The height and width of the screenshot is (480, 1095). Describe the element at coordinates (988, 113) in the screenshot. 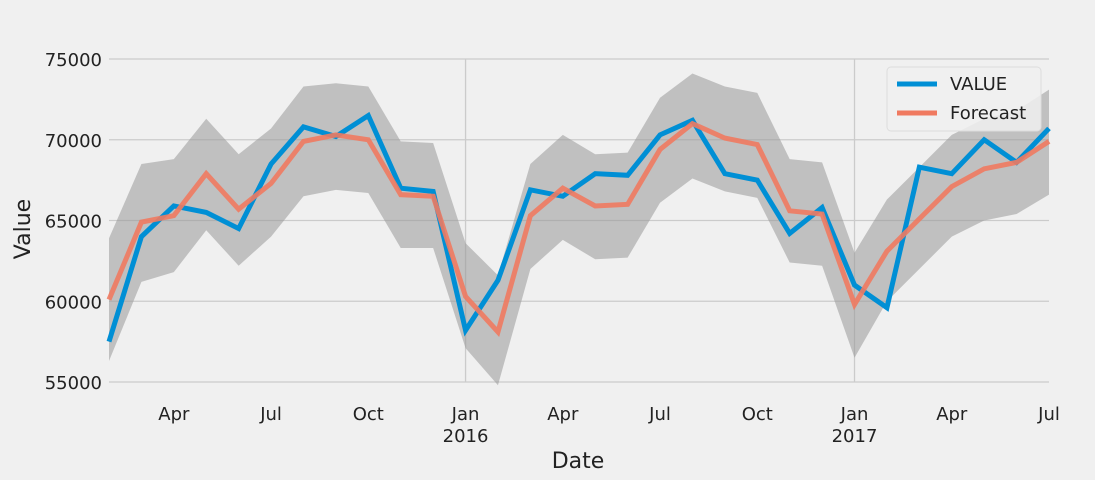

I see `legend-label-forecast: Forecast` at that location.